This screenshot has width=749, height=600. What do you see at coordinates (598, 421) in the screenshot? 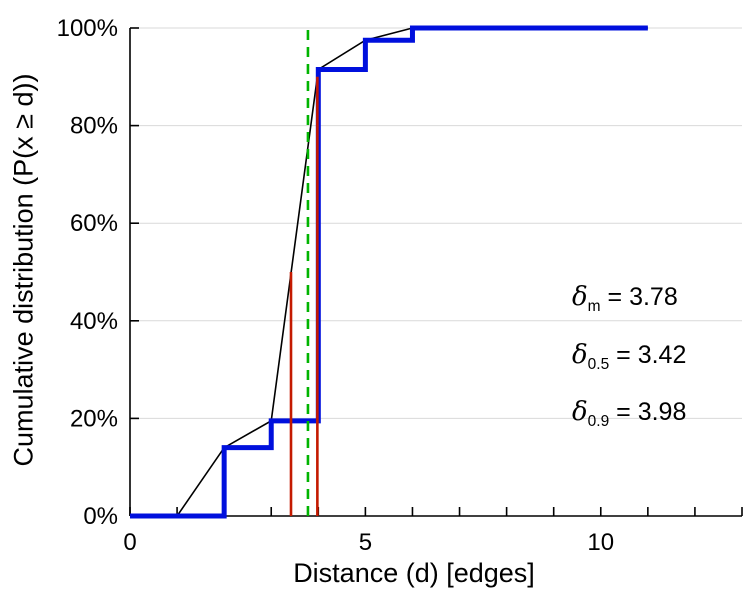
I see `delta-subscript: 0.9` at bounding box center [598, 421].